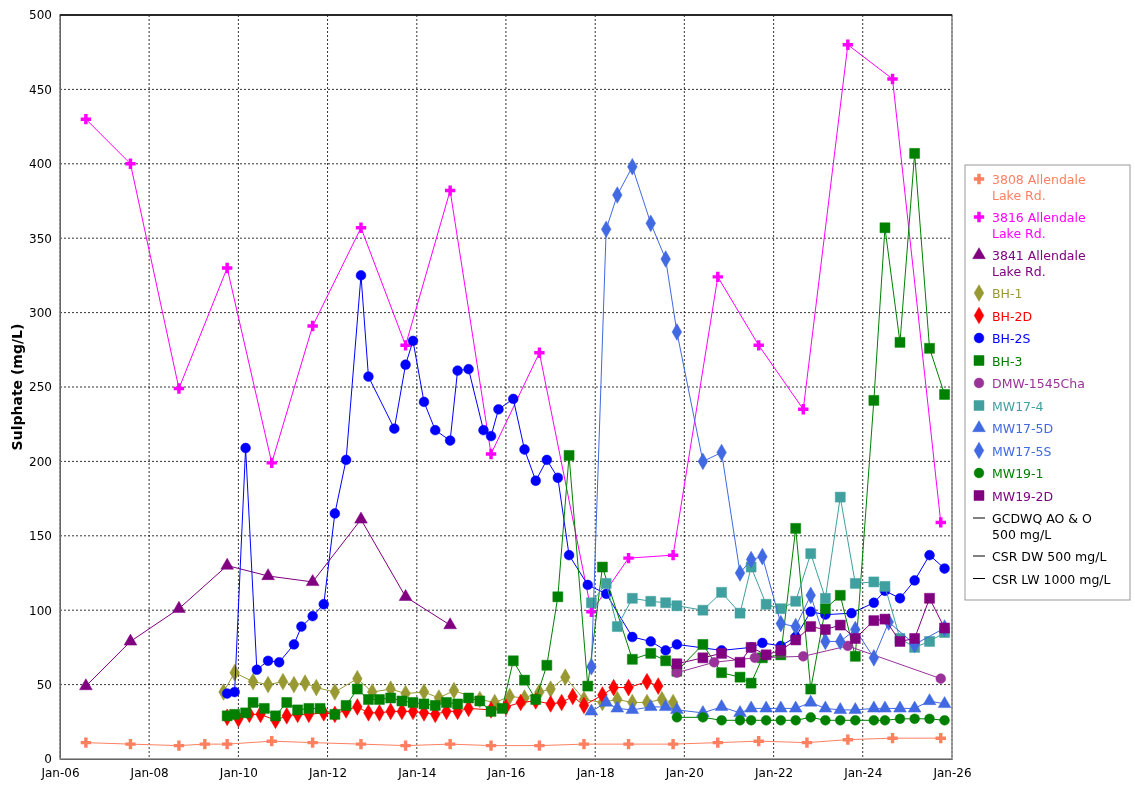 The height and width of the screenshot is (790, 1135). I want to click on x-tick-label: Jan-22, so click(774, 772).